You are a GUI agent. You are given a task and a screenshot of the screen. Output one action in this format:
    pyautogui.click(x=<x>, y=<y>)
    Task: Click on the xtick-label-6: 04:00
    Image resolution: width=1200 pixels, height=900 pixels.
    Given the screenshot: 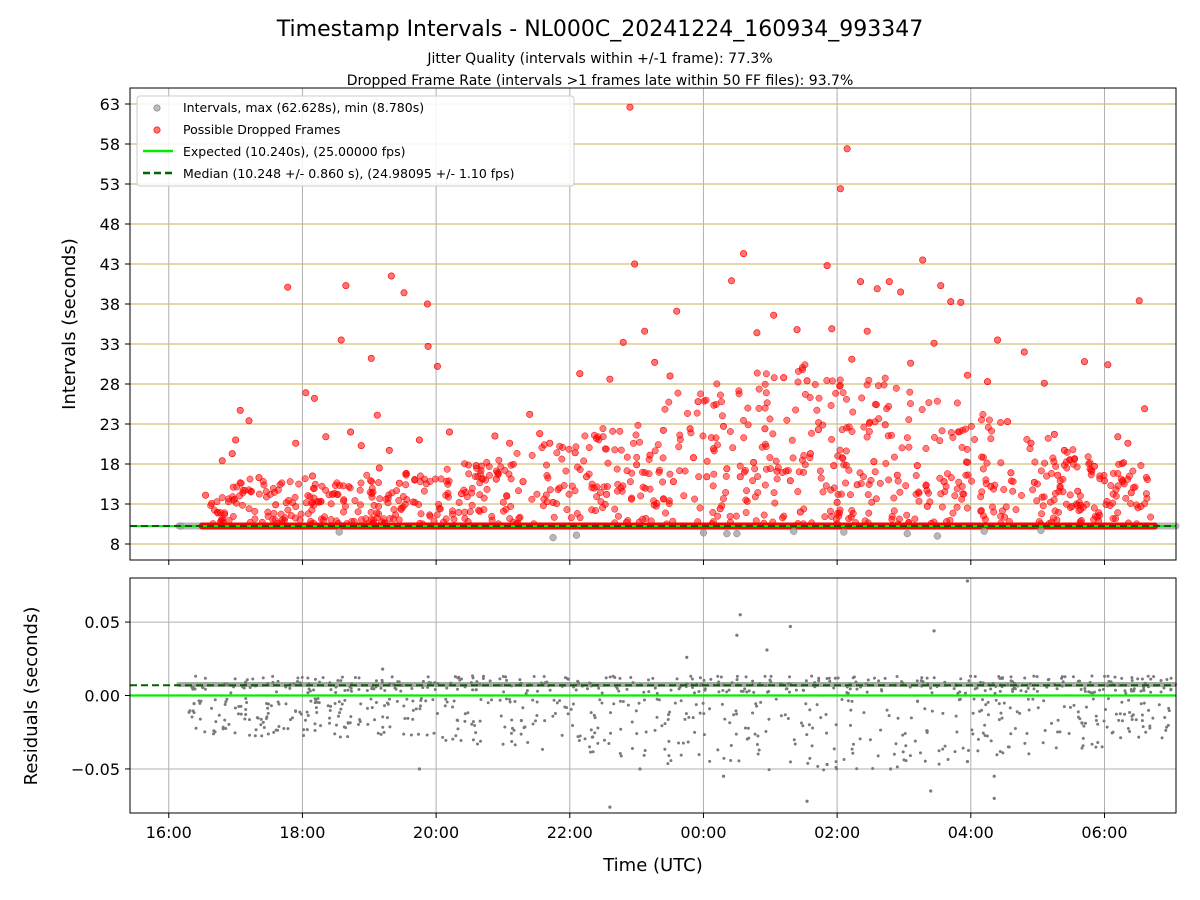 What is the action you would take?
    pyautogui.click(x=971, y=832)
    